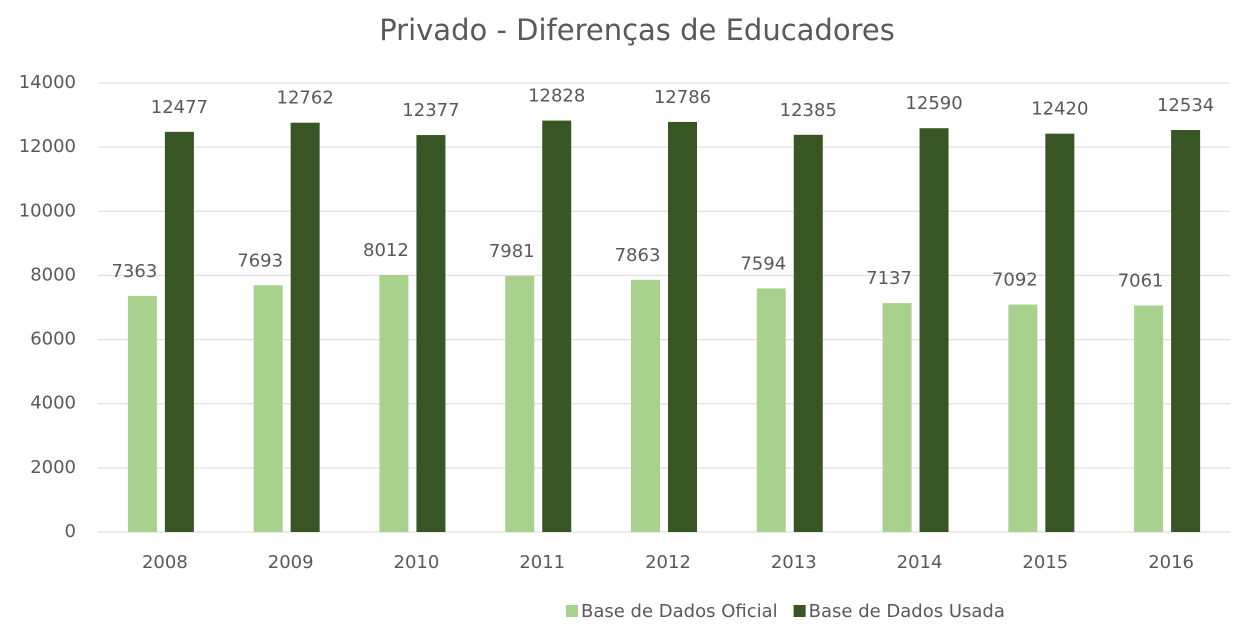 The height and width of the screenshot is (625, 1240). I want to click on data-label: 7061, so click(1141, 281).